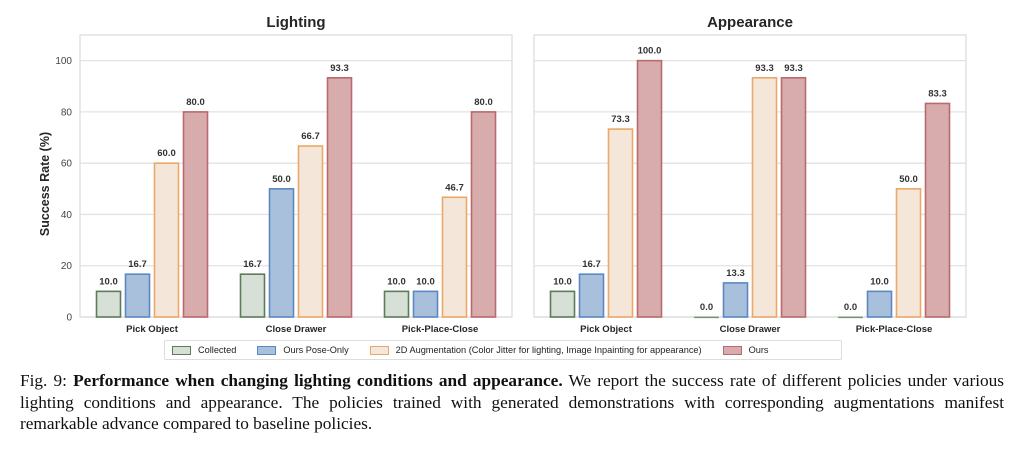 The height and width of the screenshot is (450, 1024). I want to click on y-tick-label: 80, so click(67, 112).